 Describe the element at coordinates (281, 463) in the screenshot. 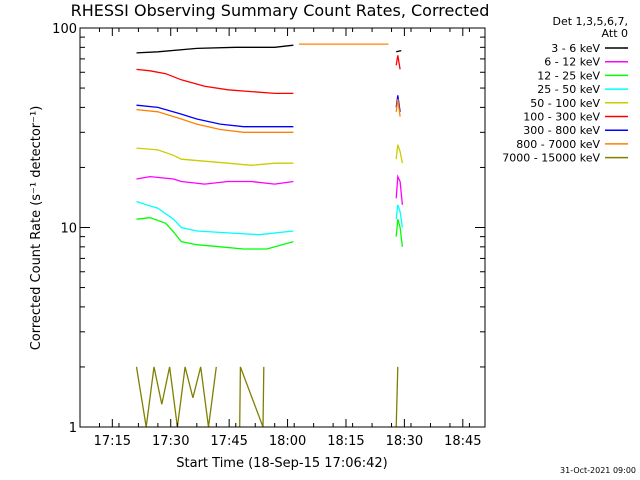

I see `x-axis-label: Start Time (18-Sep-15 17:06:42)` at that location.